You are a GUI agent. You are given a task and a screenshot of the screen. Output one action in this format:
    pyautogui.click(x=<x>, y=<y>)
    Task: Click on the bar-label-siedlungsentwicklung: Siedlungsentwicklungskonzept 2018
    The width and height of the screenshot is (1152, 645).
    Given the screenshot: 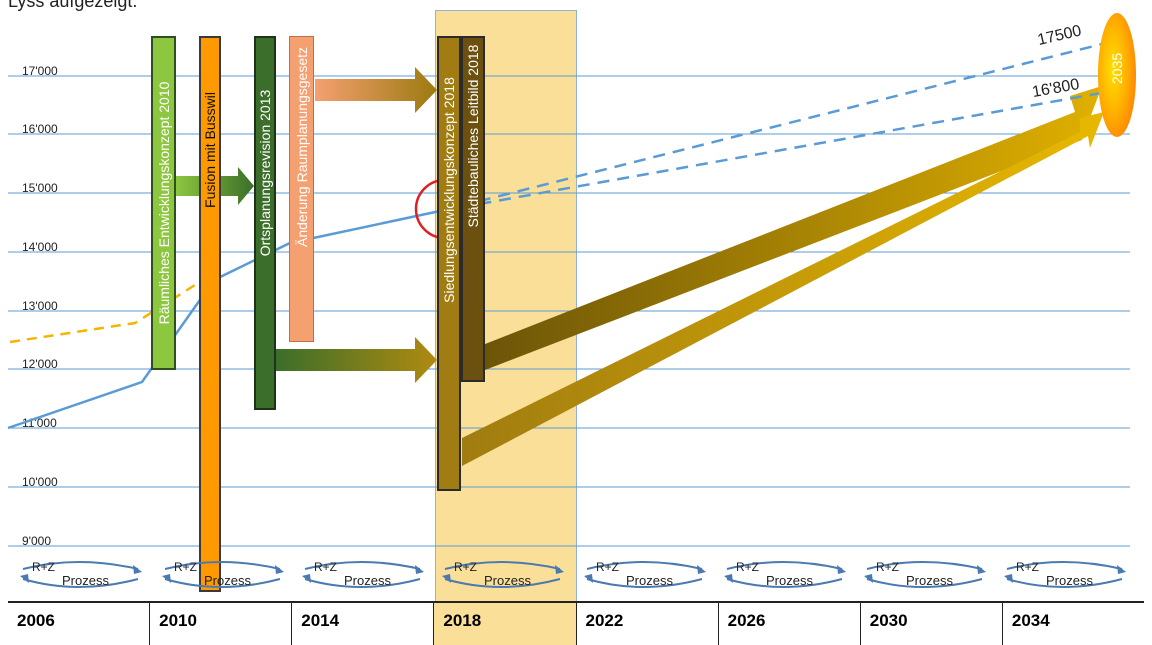 What is the action you would take?
    pyautogui.click(x=449, y=190)
    